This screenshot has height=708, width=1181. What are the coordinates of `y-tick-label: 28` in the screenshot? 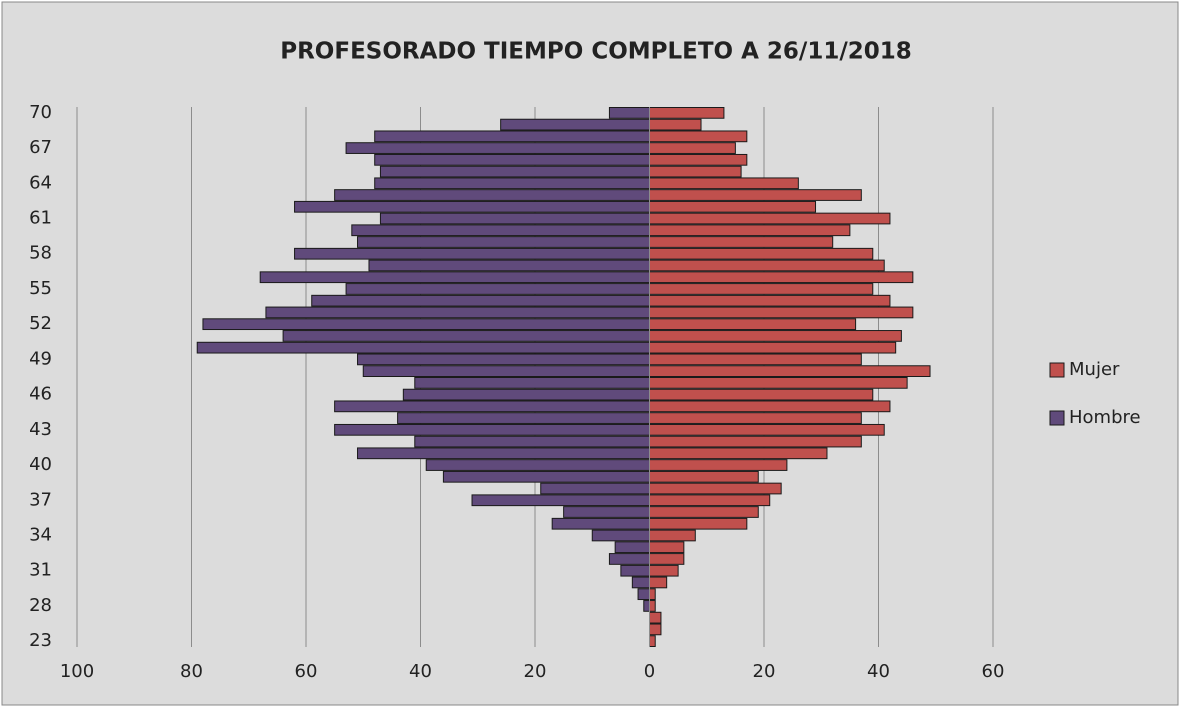 It's located at (40, 605).